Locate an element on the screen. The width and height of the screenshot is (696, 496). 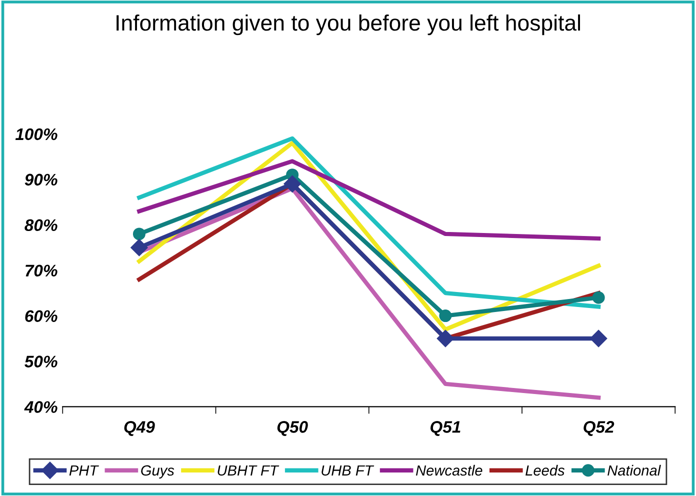
y-tick-label: 80% is located at coordinates (41, 225).